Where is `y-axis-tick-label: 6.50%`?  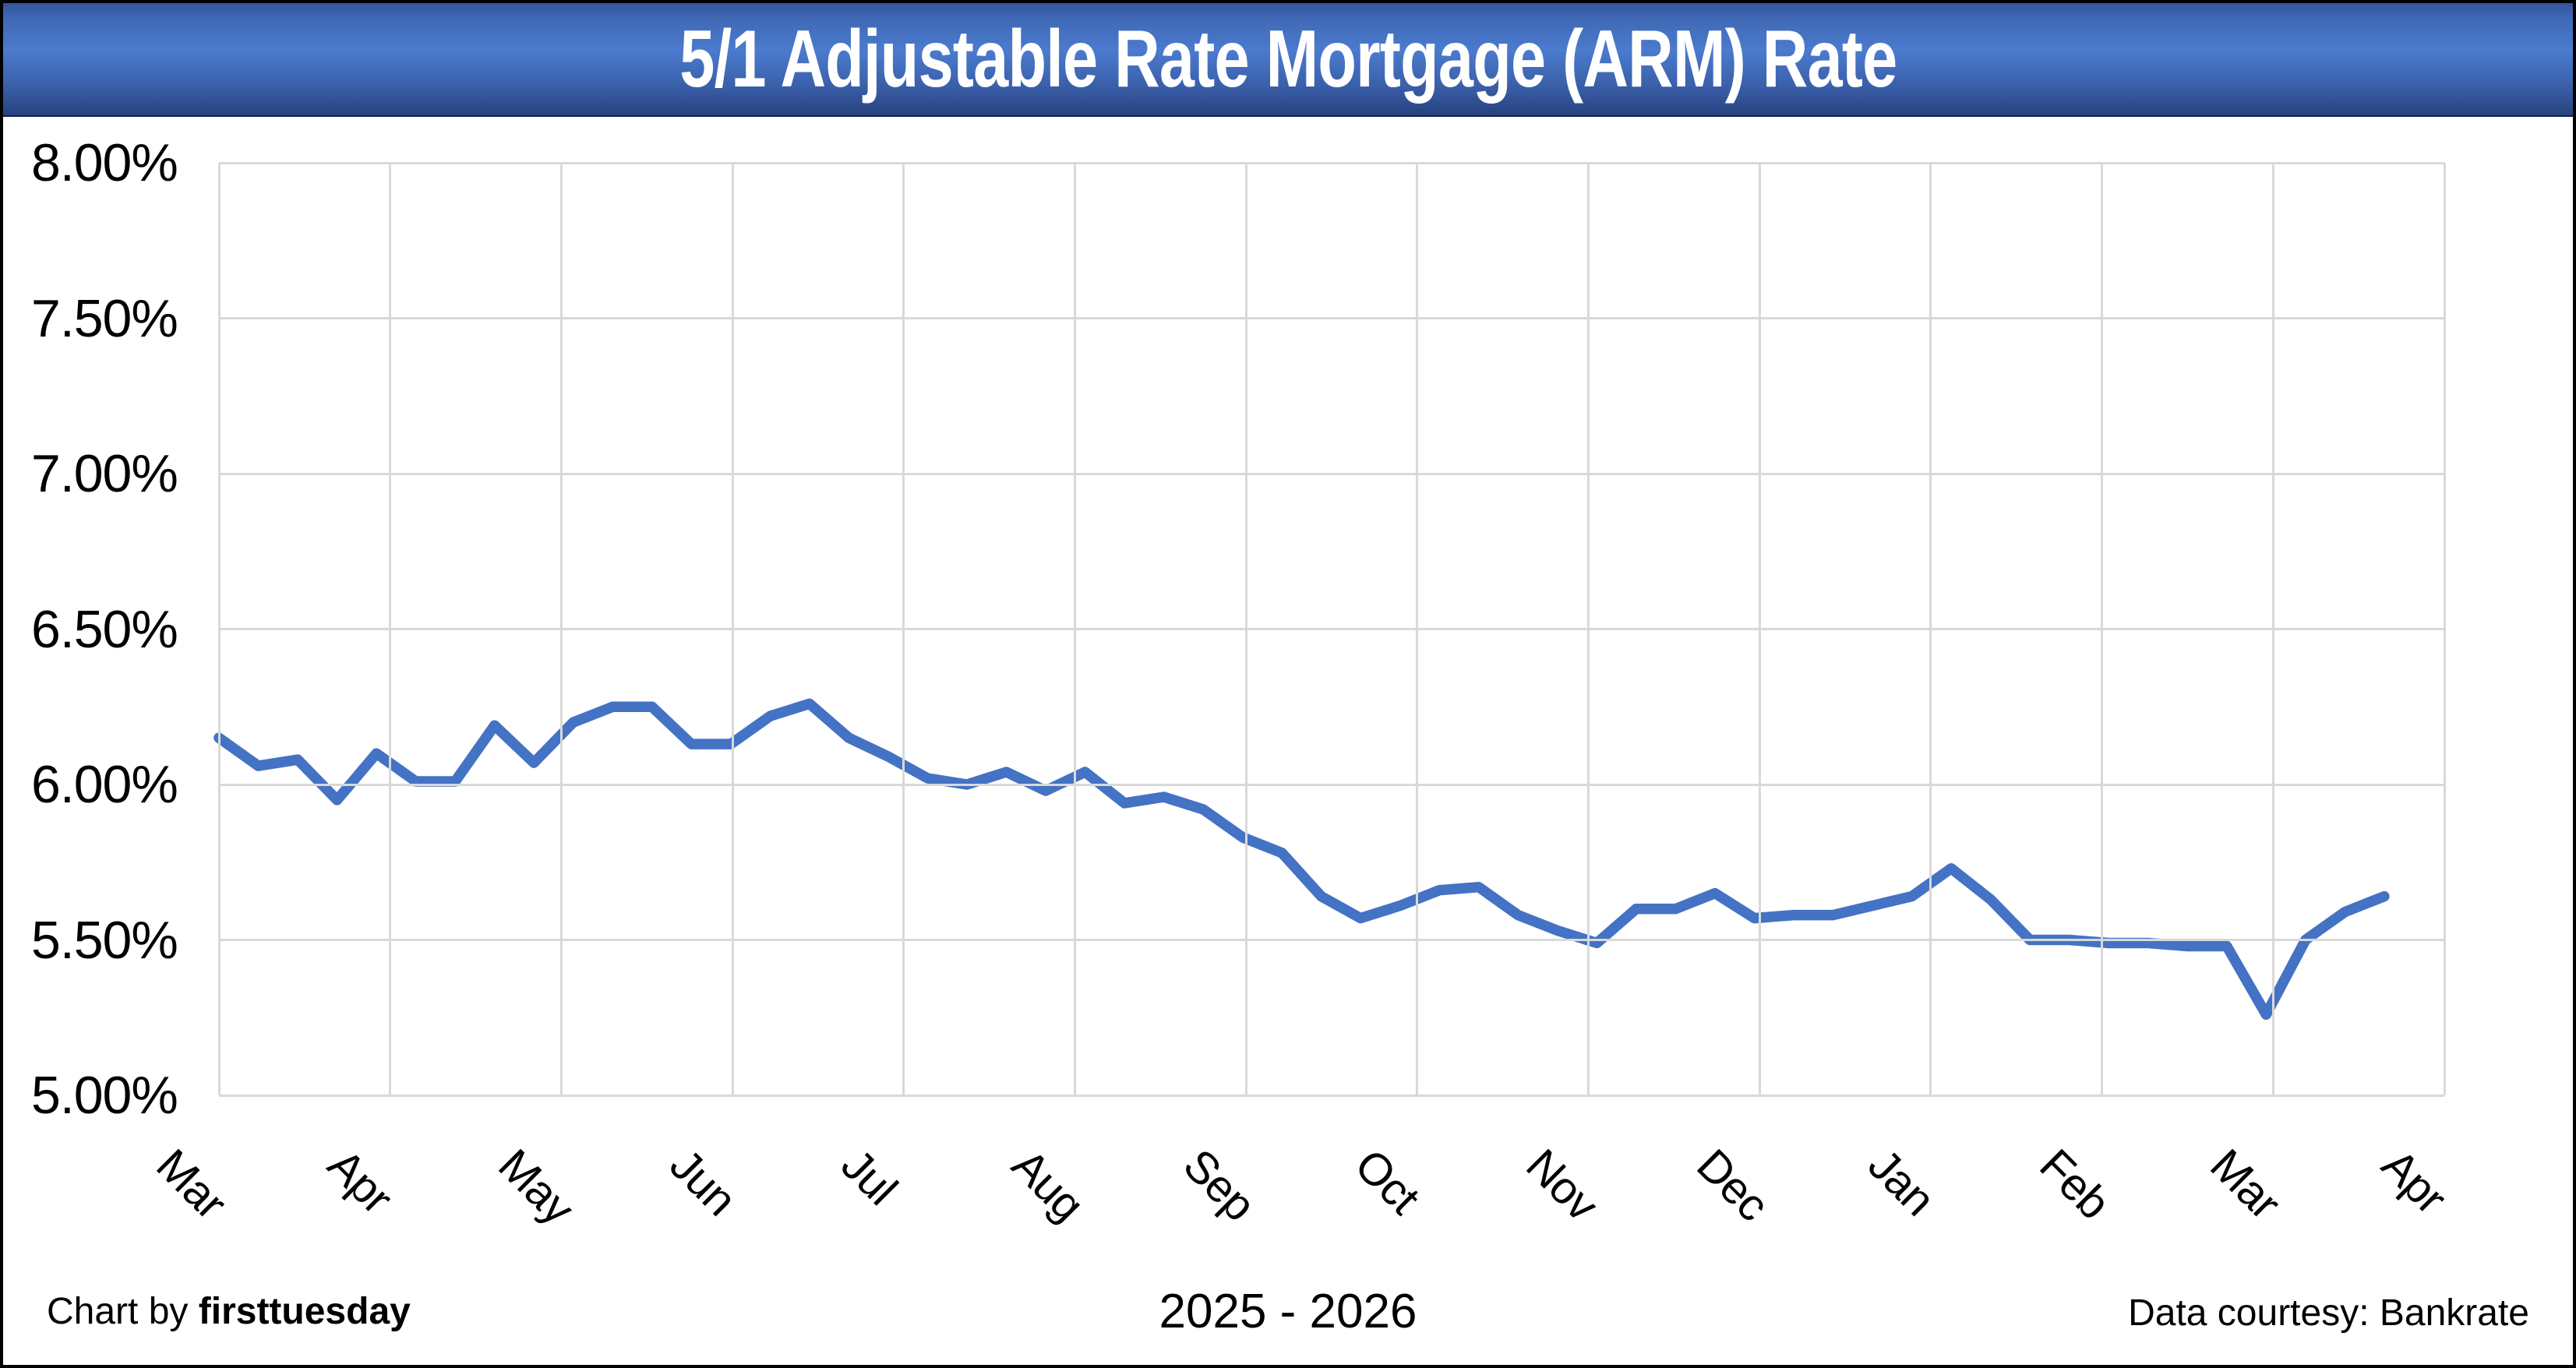
y-axis-tick-label: 6.50% is located at coordinates (104, 629).